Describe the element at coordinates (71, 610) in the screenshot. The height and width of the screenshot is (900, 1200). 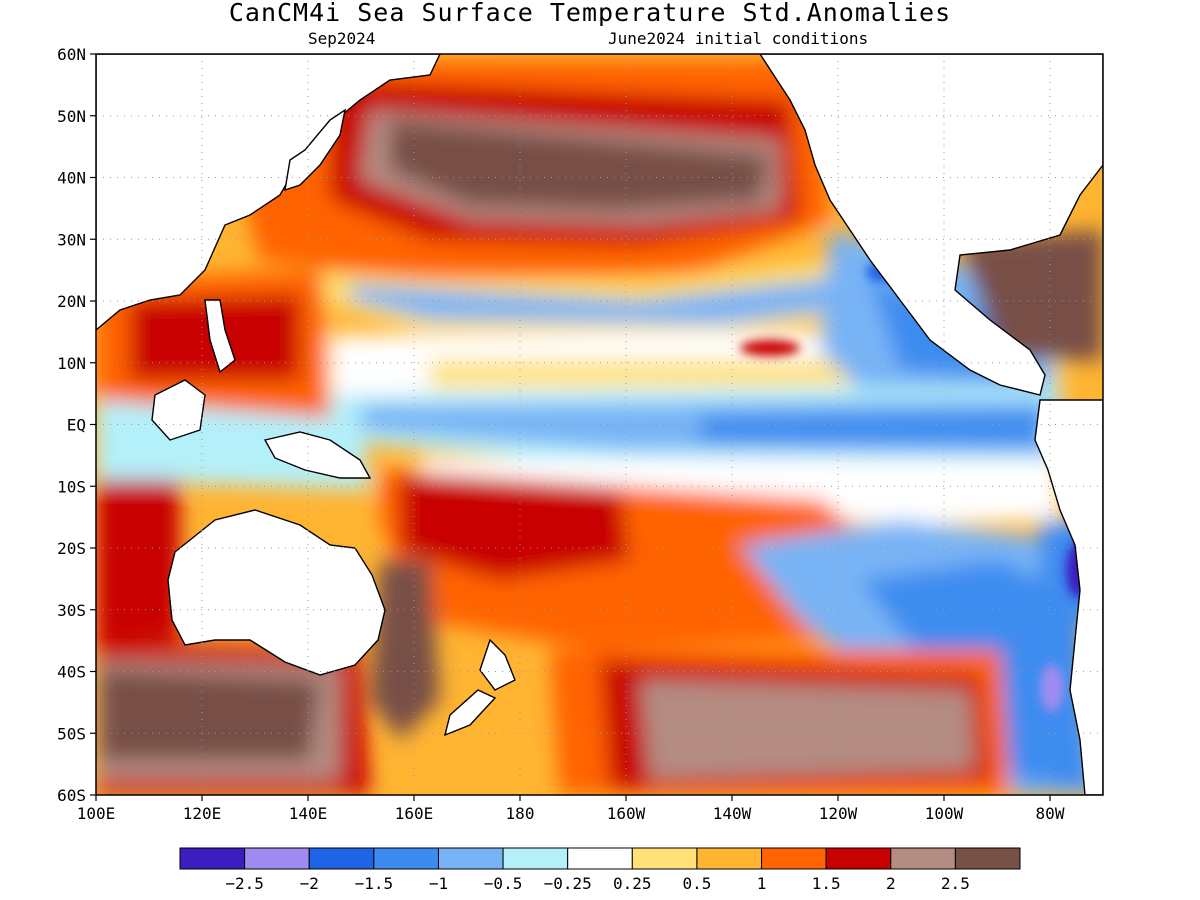
I see `lat-tick-label: 30S` at that location.